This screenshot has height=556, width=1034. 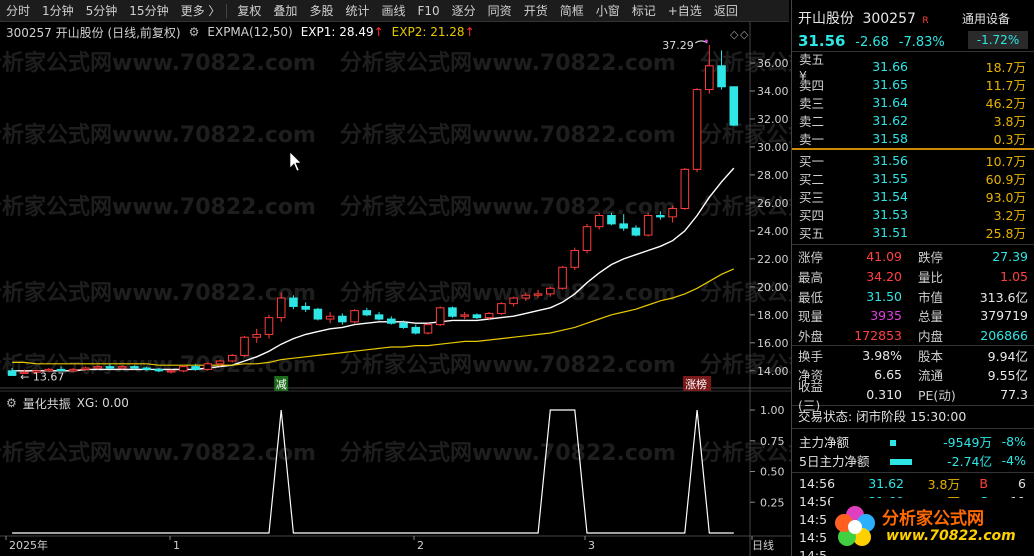 What do you see at coordinates (285, 10) in the screenshot?
I see `overlay-button: 叠加` at bounding box center [285, 10].